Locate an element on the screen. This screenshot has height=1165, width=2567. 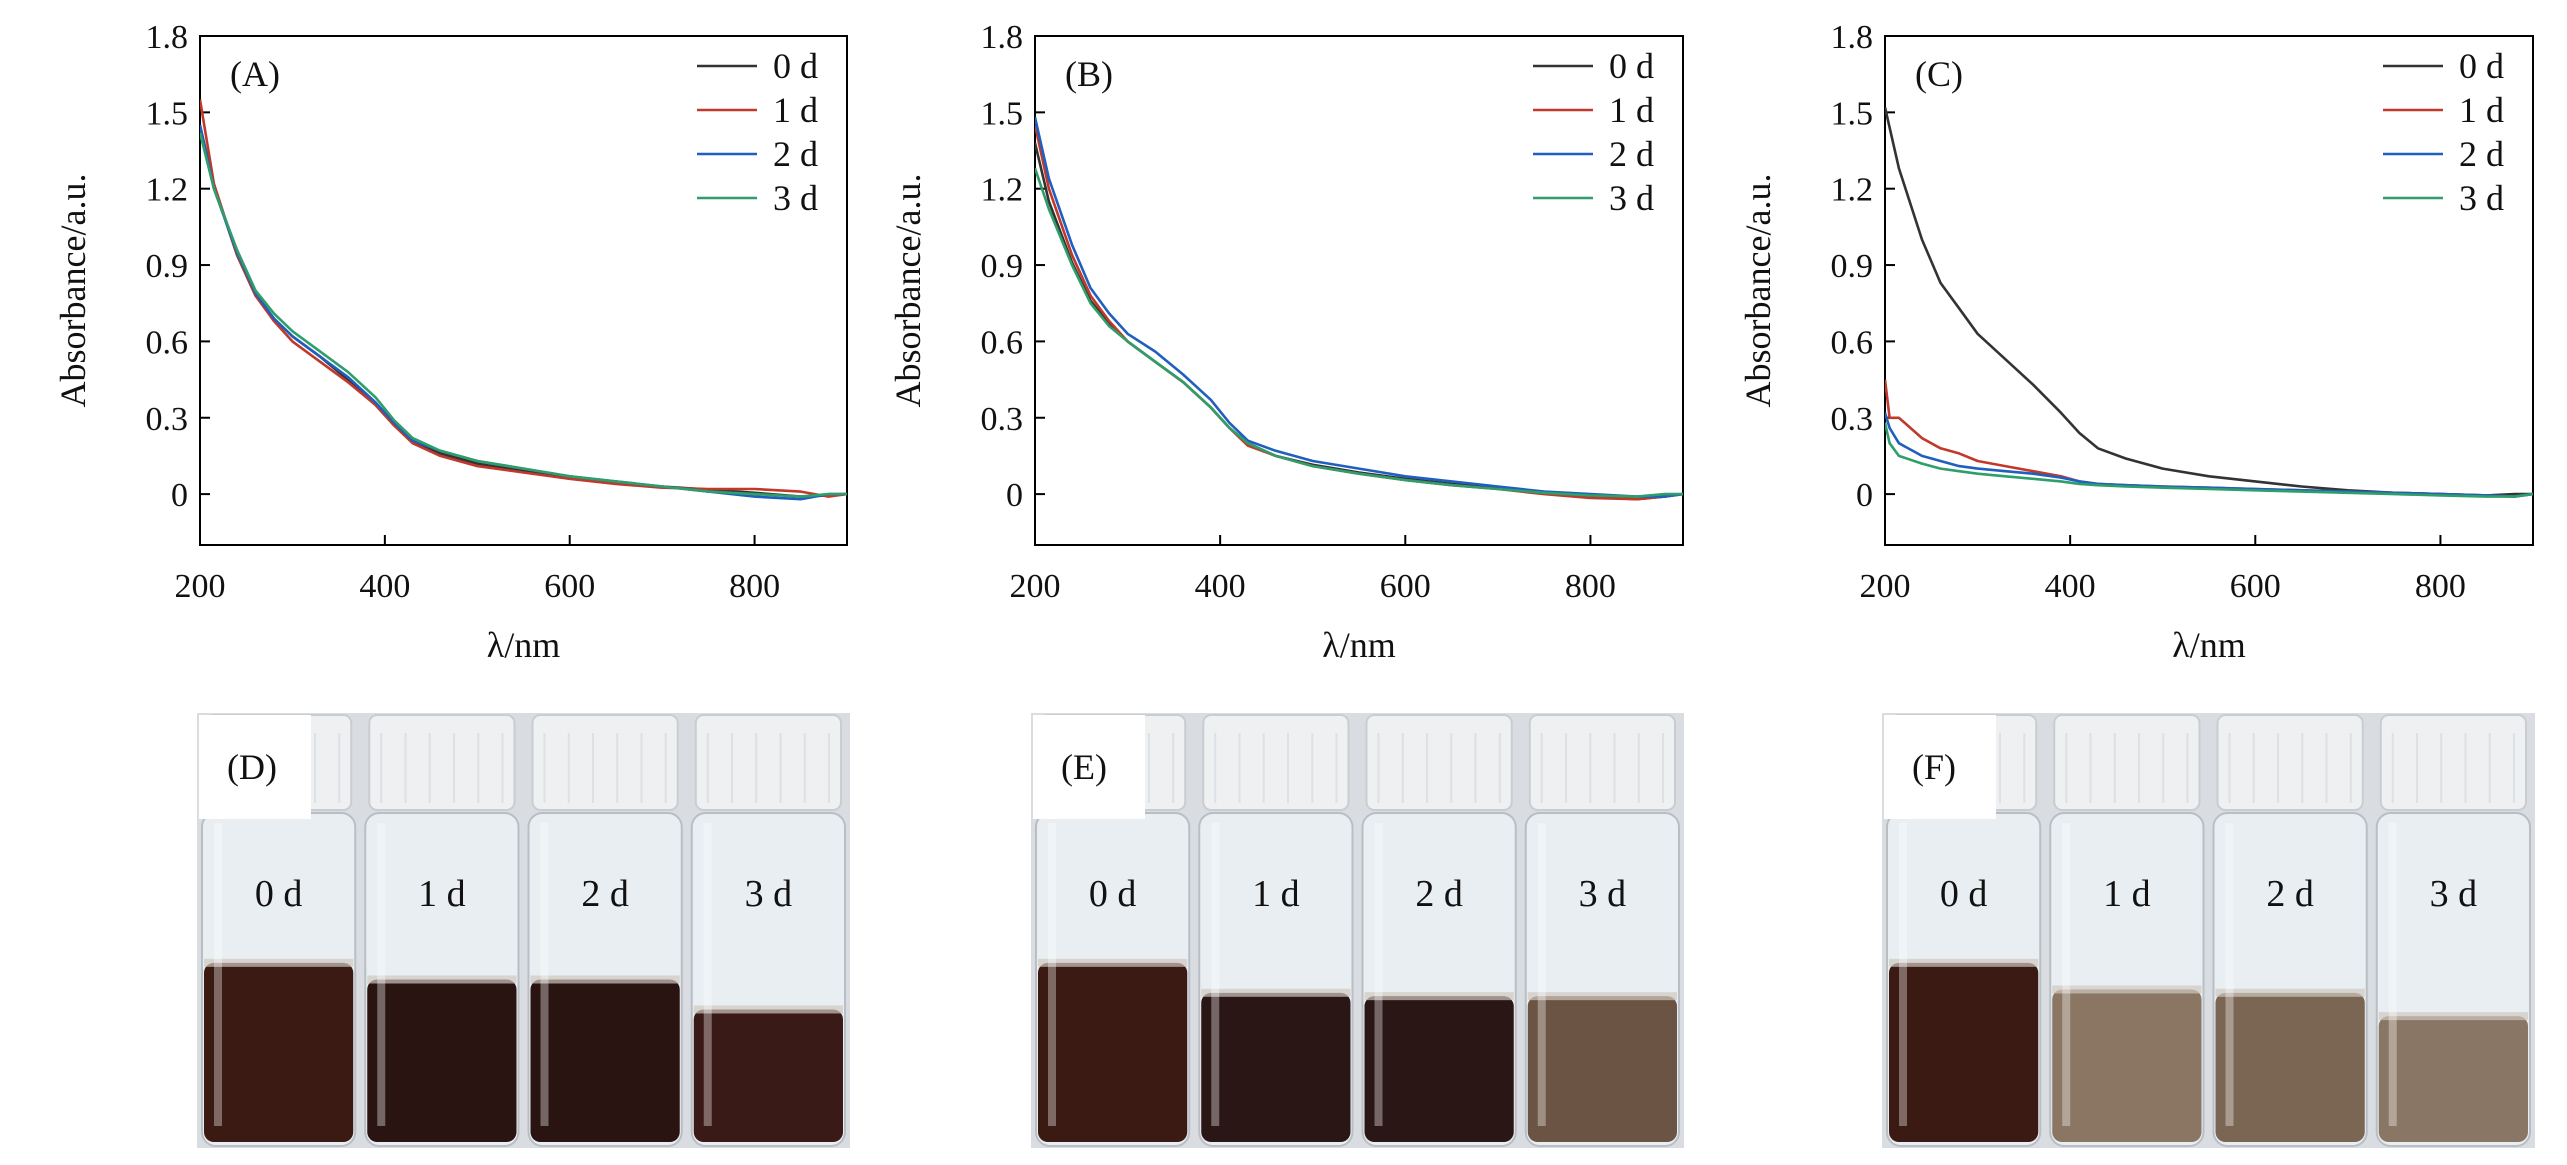
panel-label: (B) is located at coordinates (1089, 74).